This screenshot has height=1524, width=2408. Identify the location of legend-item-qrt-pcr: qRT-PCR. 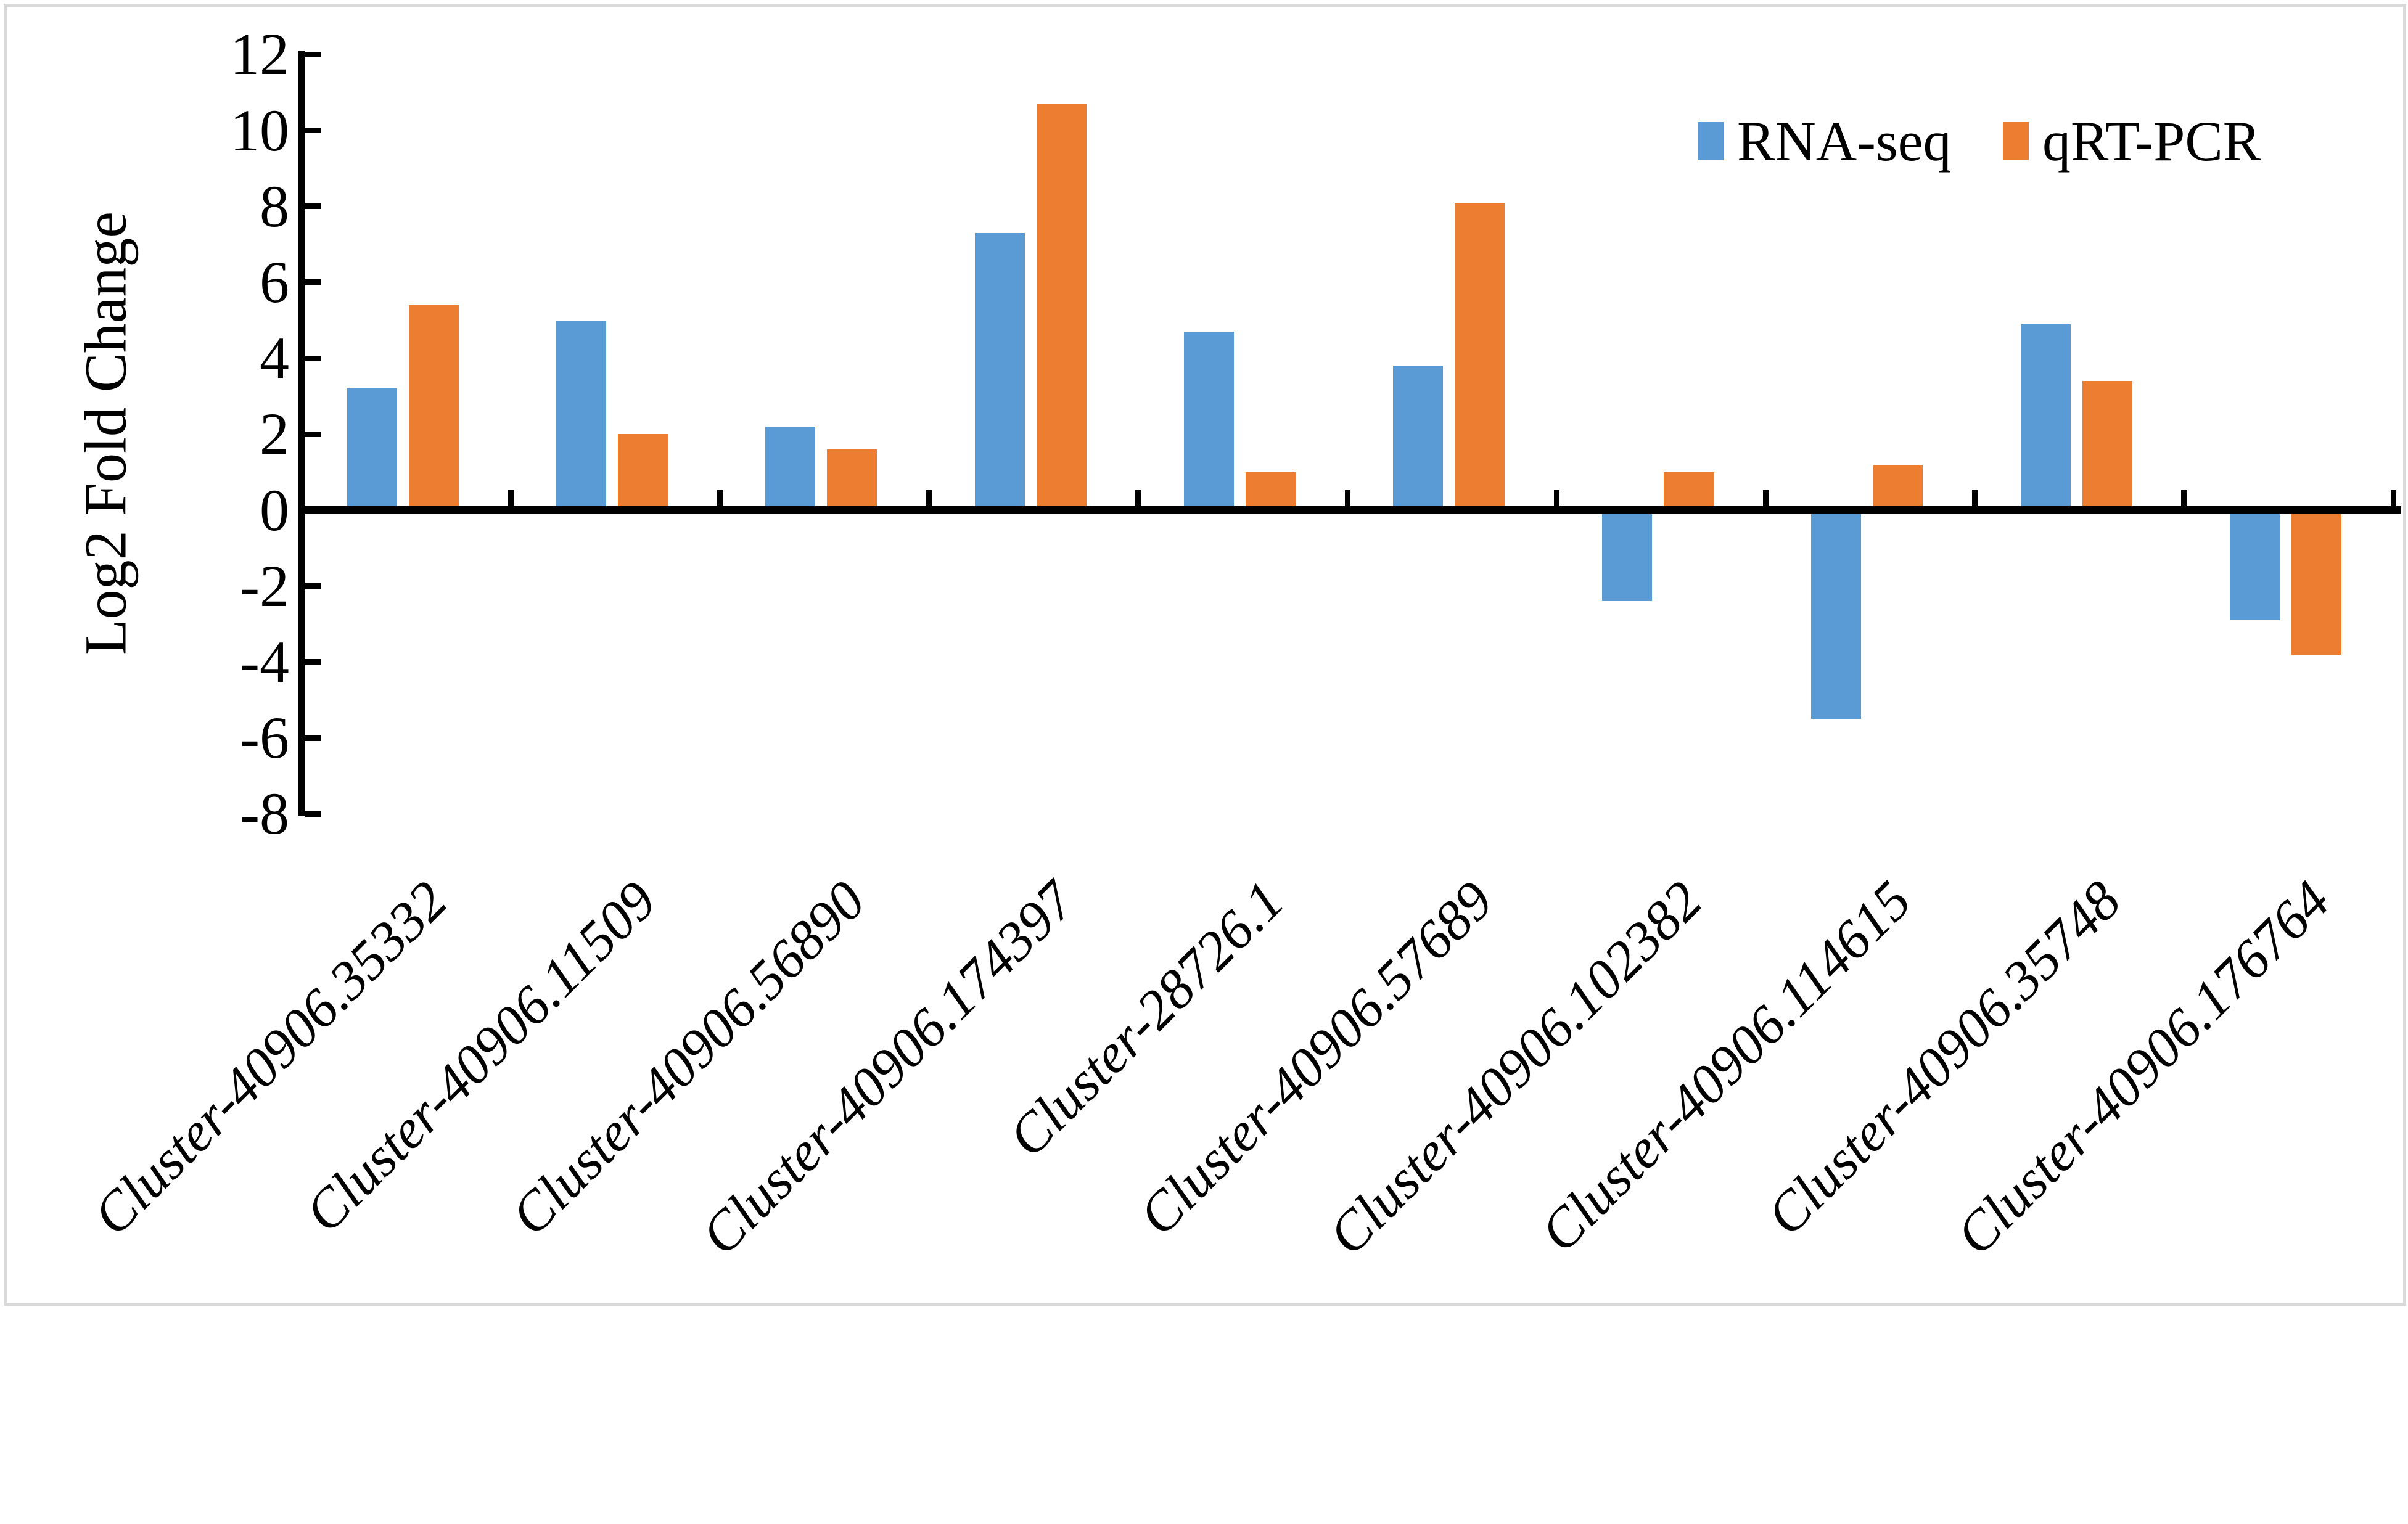
(2132, 141).